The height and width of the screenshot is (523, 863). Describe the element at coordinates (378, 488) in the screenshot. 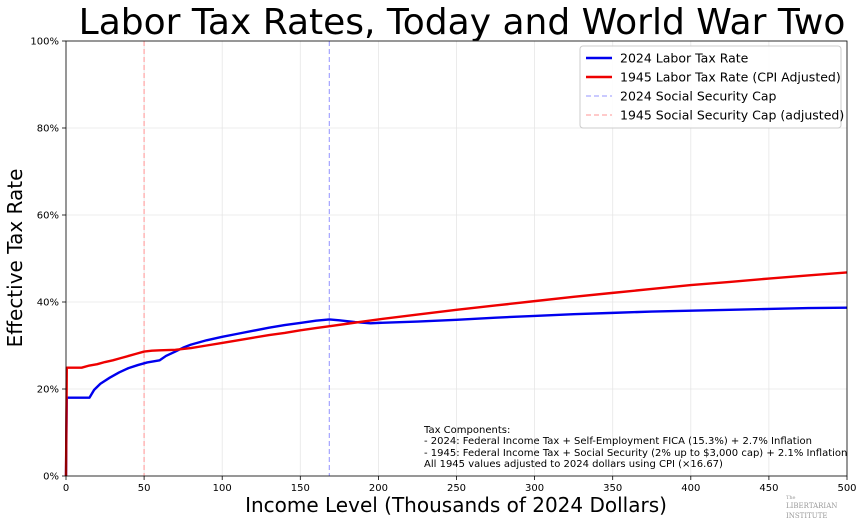

I see `x-tick-label: 200` at that location.